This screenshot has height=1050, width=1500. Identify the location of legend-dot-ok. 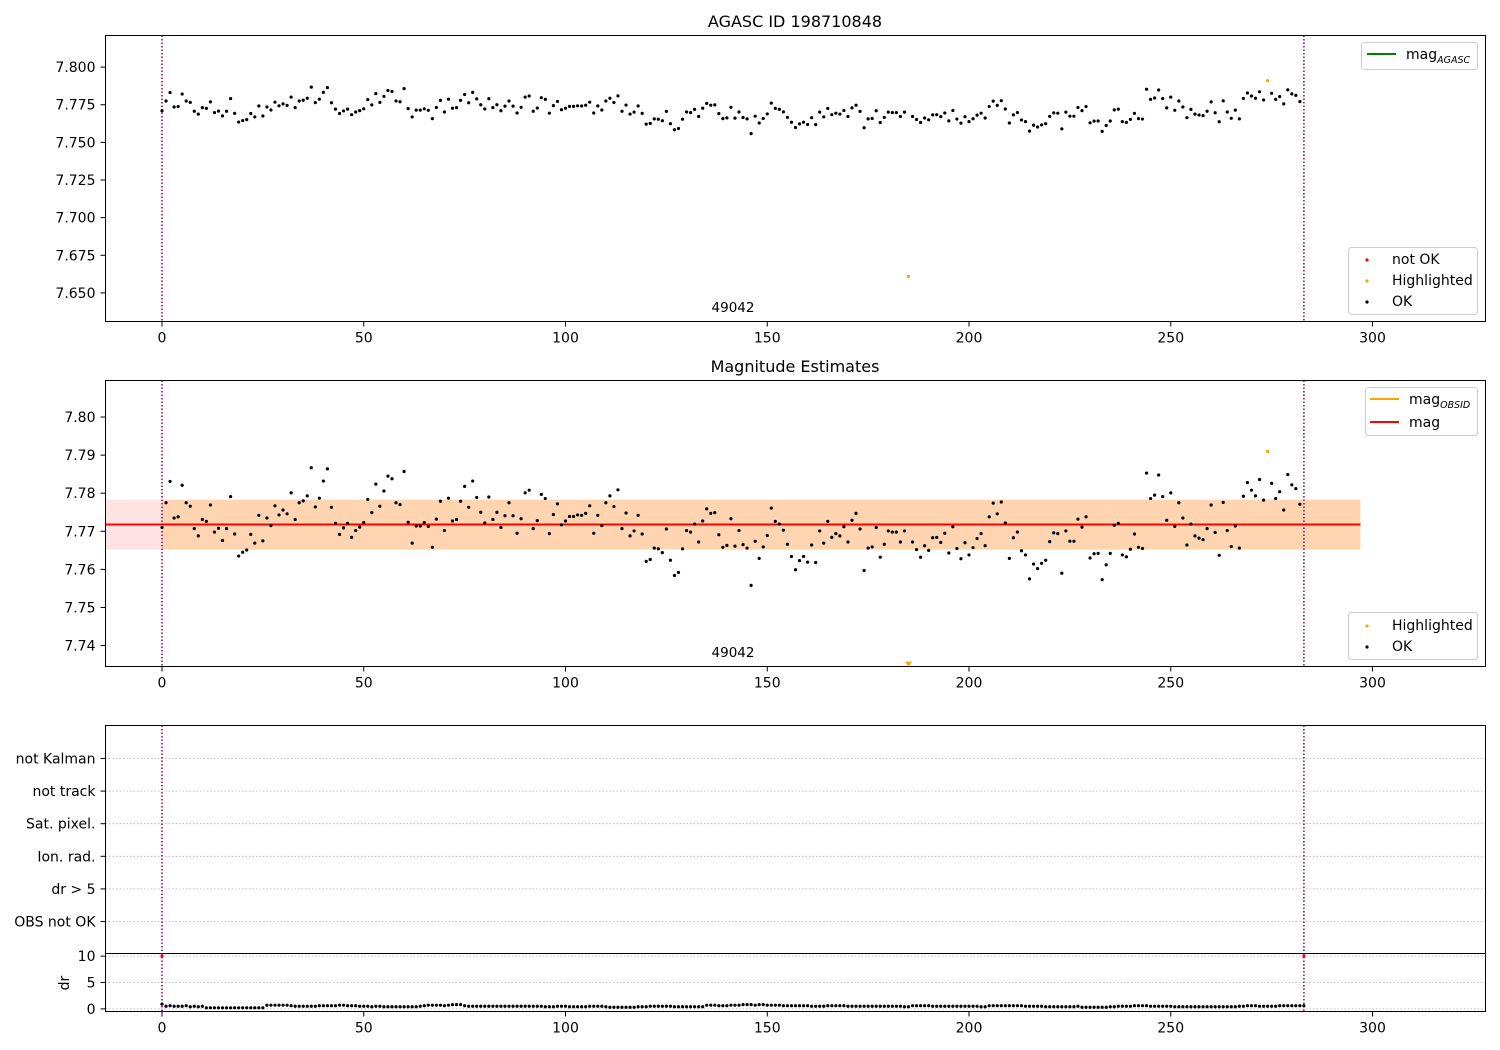
(1367, 302).